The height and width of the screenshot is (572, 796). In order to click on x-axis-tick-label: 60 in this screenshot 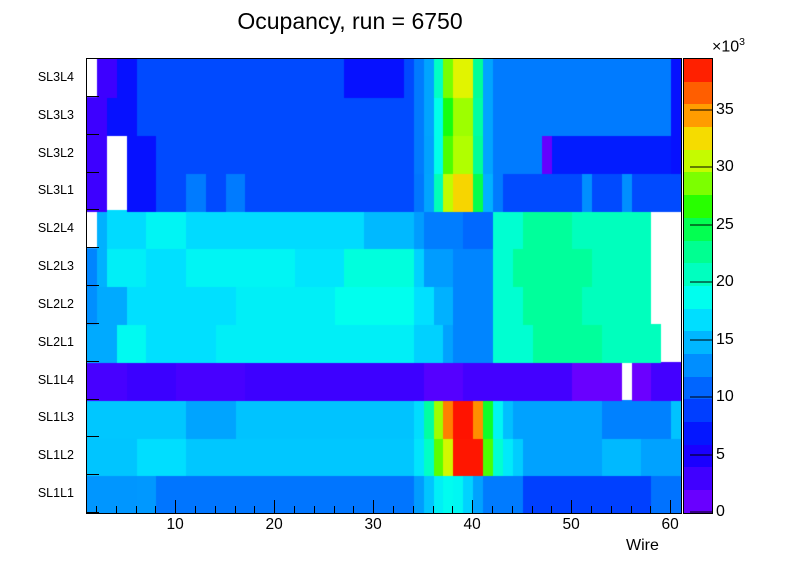, I will do `click(670, 524)`.